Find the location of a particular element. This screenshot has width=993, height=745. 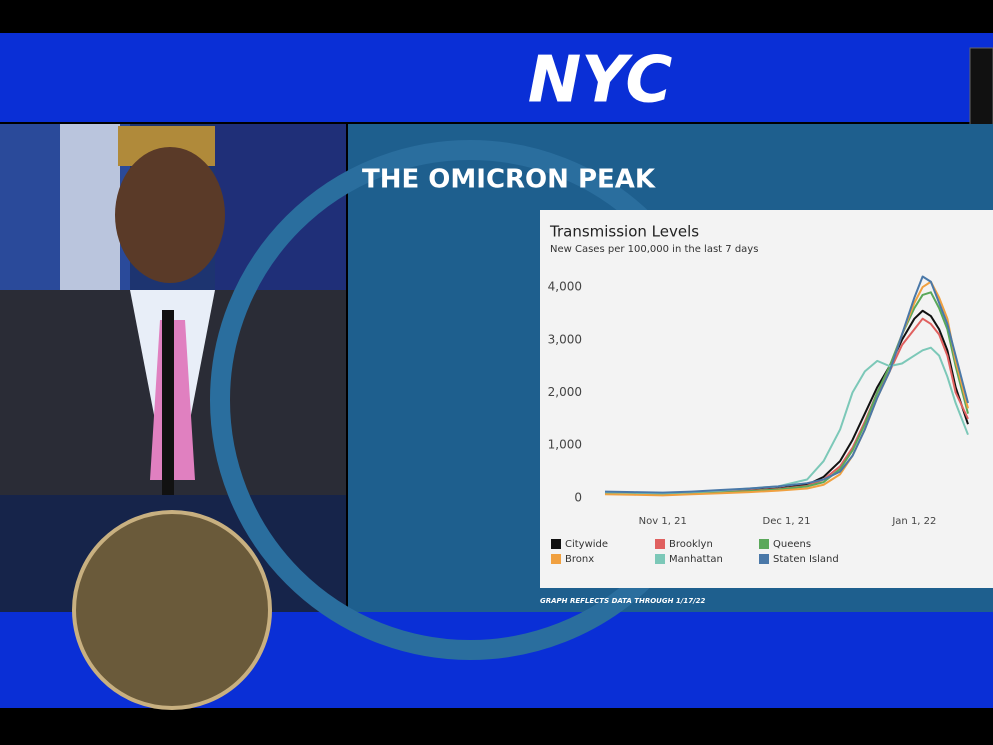

y-tick-label: 1,000 is located at coordinates (565, 445).